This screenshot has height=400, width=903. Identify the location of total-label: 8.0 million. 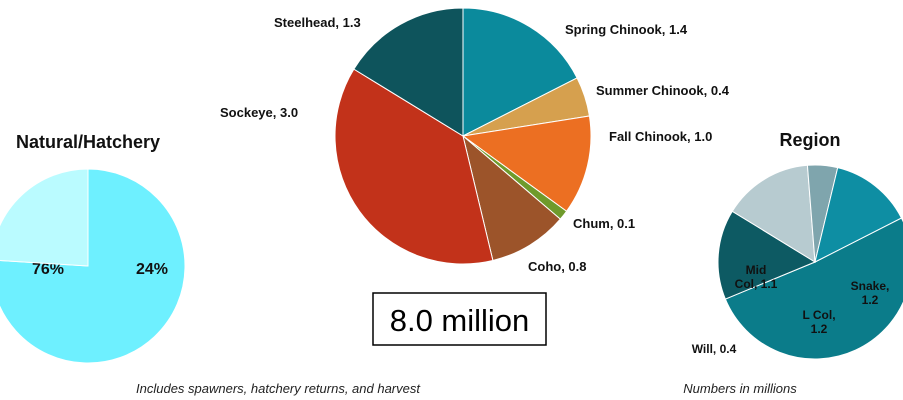
(460, 320).